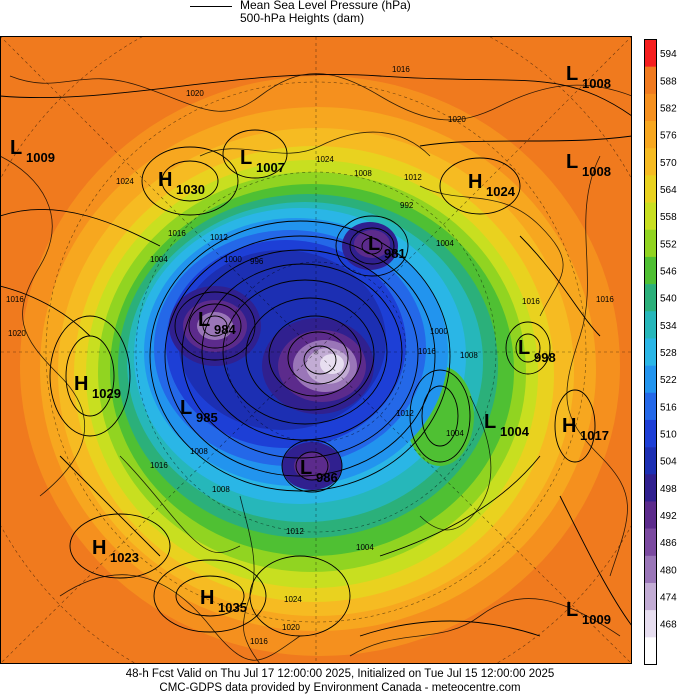 The width and height of the screenshot is (680, 700). Describe the element at coordinates (207, 417) in the screenshot. I see `system-value: 985` at that location.